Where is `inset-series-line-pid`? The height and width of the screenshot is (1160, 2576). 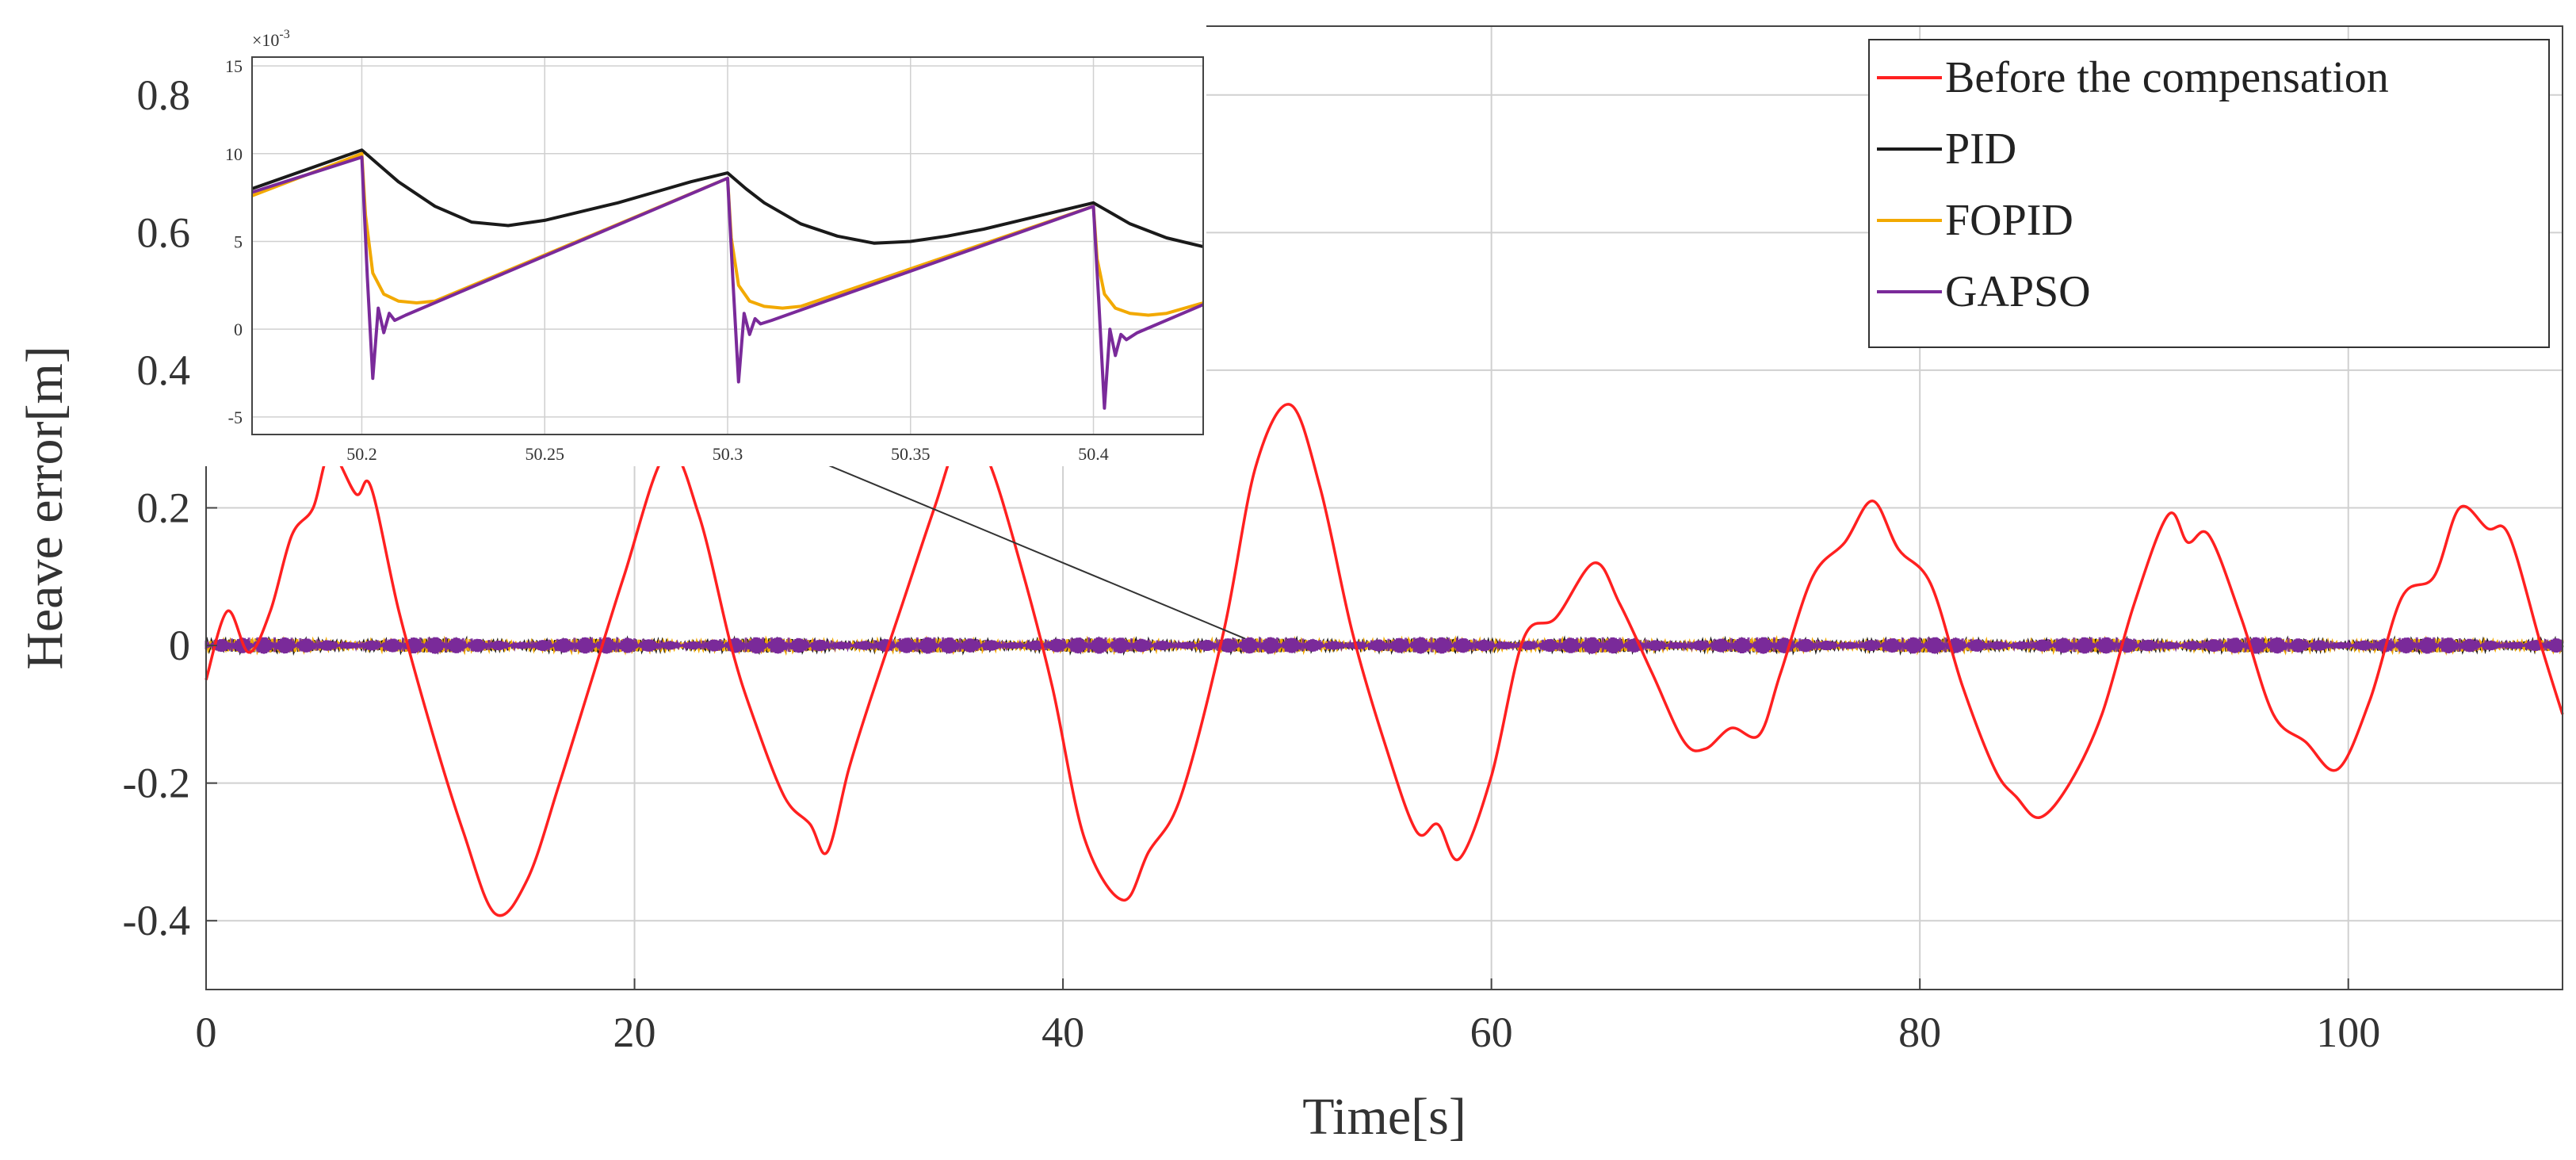
inset-series-line-pid is located at coordinates (727, 198).